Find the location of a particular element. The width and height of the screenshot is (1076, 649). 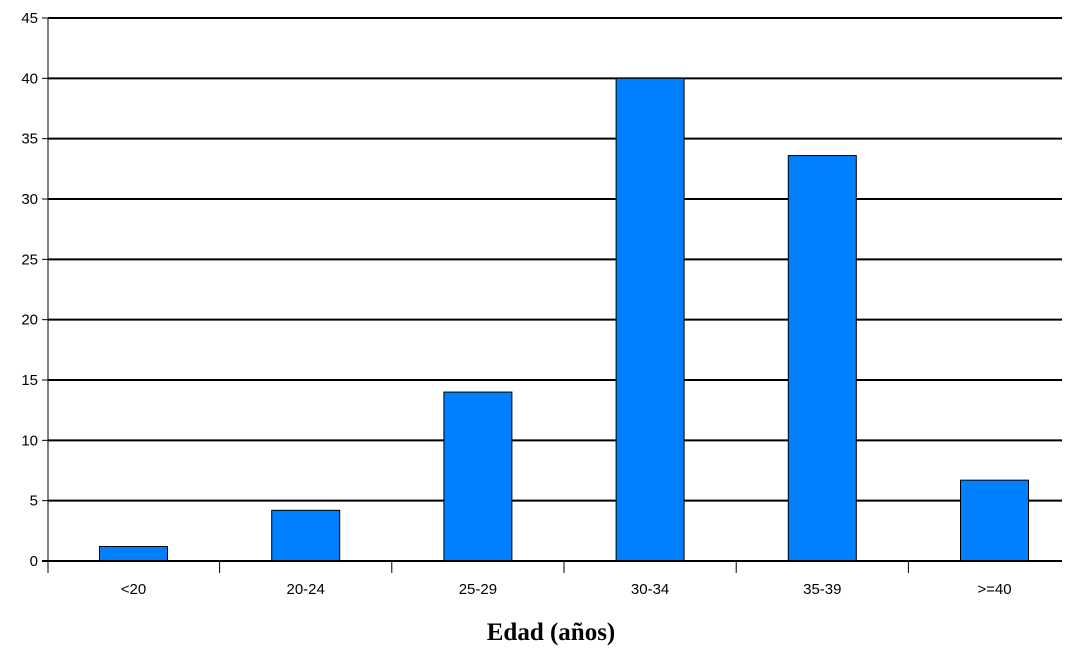

y-tick-label: 20 is located at coordinates (29, 320).